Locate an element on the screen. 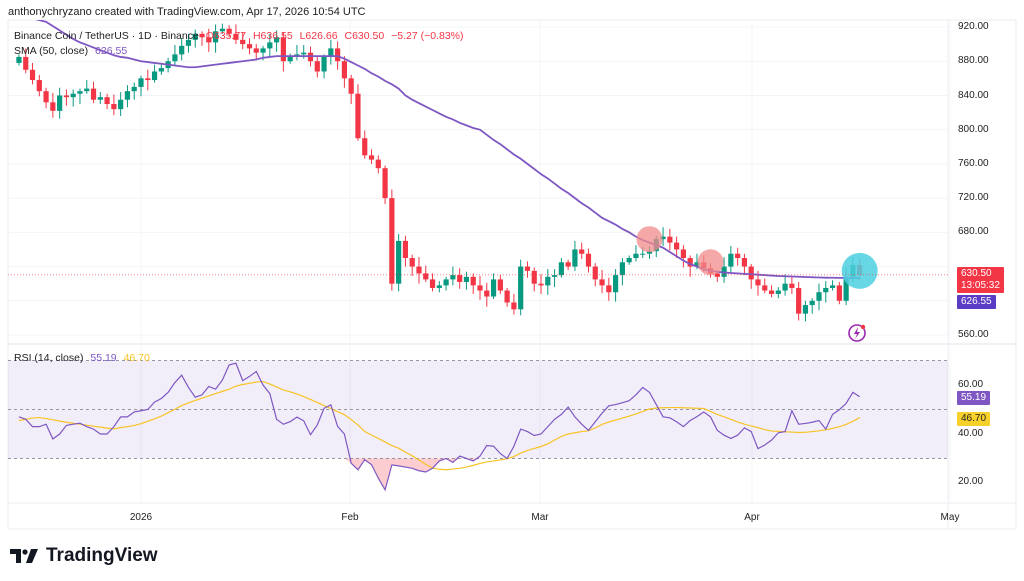  rsi-tick: 20.00 is located at coordinates (971, 481).